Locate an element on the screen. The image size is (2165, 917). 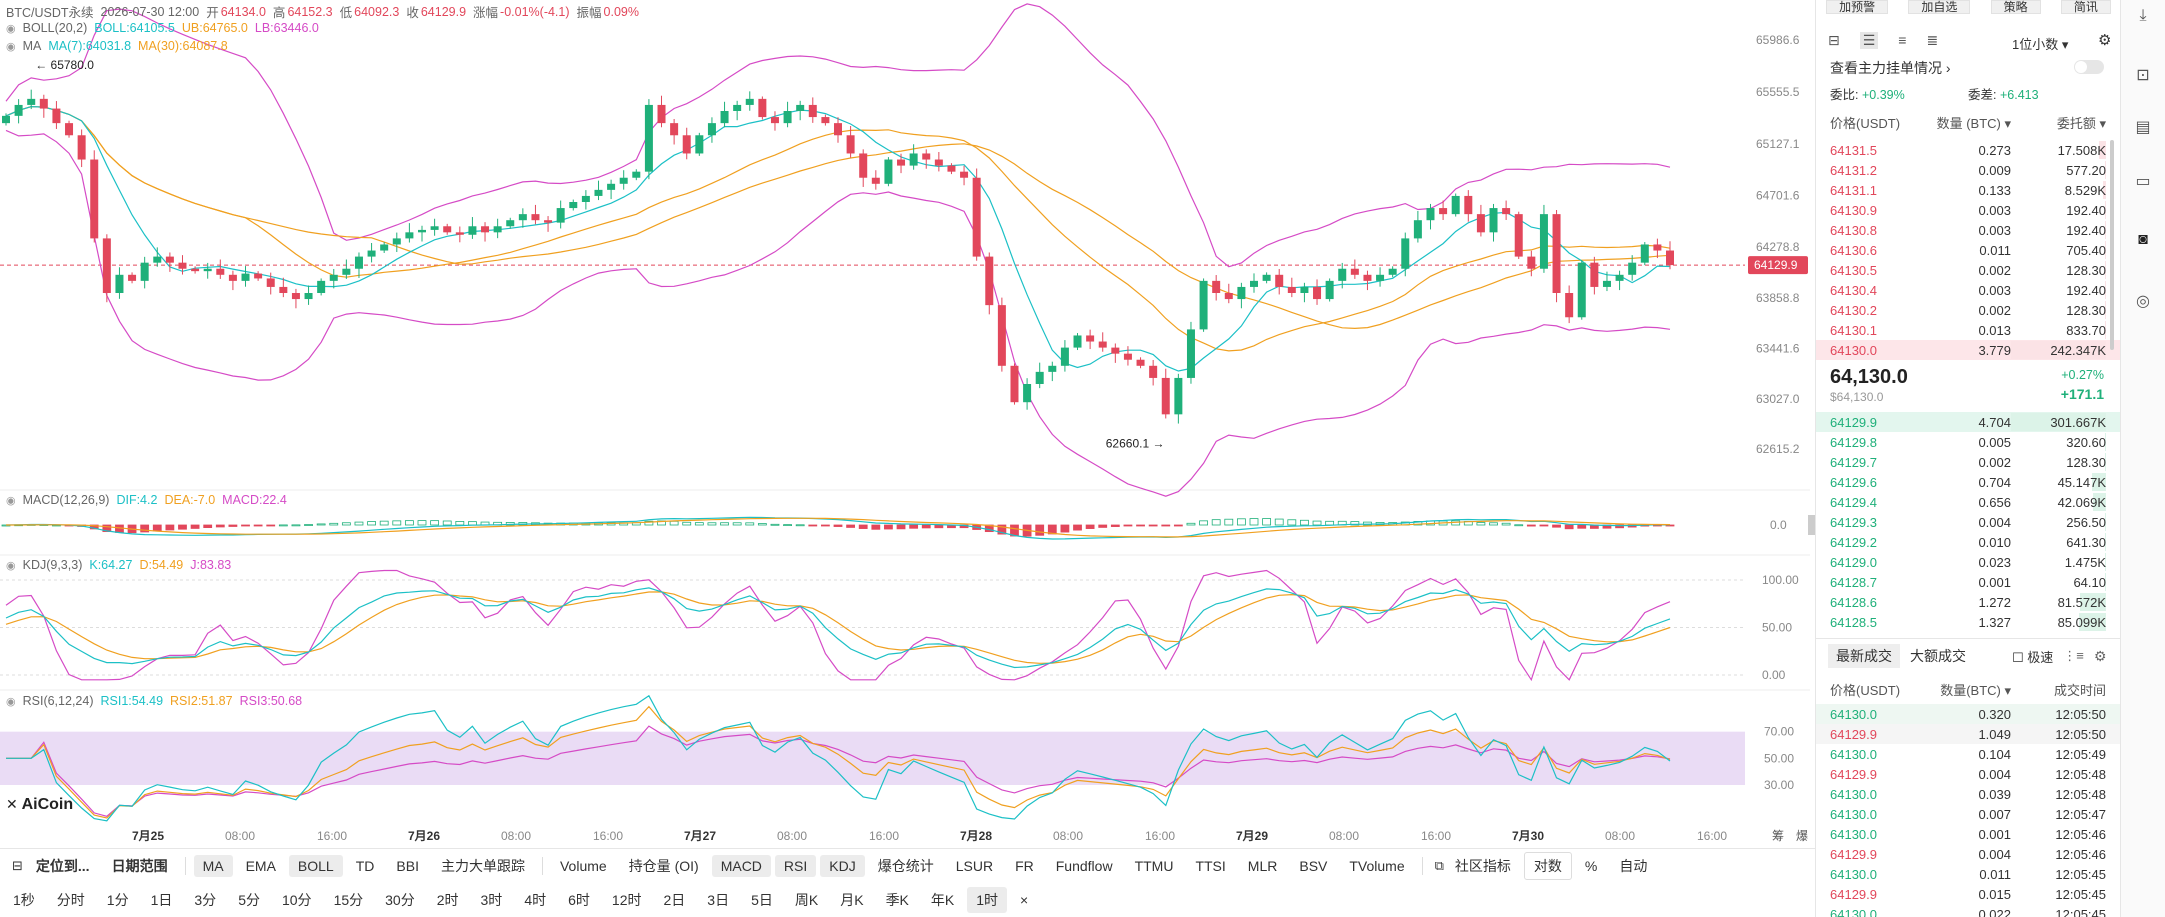
ask-row: 64130.6 0.011 705.40 is located at coordinates (1968, 250).